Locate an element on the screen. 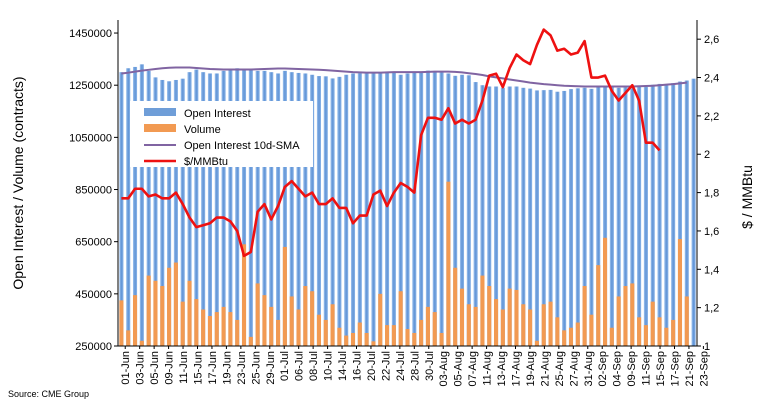  x-tick-label: 25-Aug is located at coordinates (560, 368).